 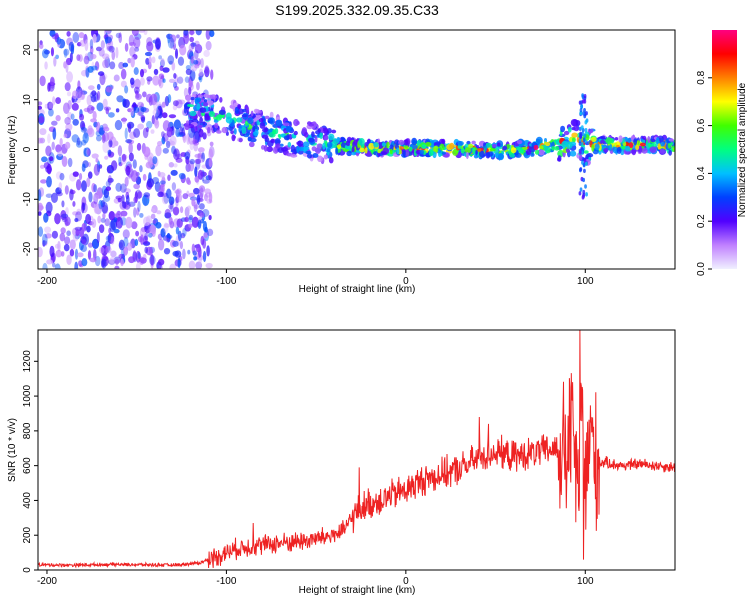 I want to click on snr-y-tick-label: 1200, so click(x=27, y=361).